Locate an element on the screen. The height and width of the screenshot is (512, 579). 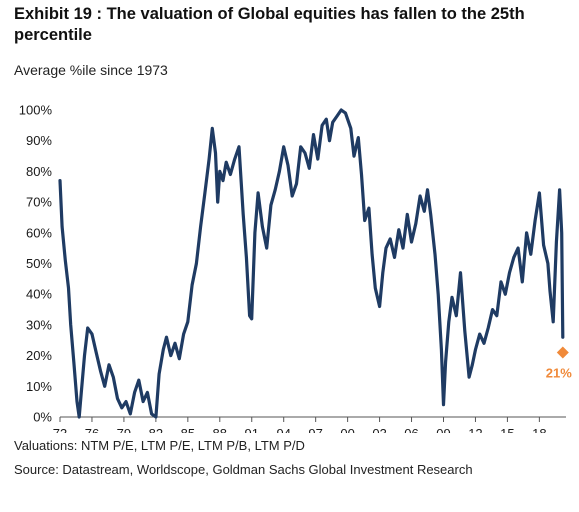
y-axis: 0% 10% 20% 30% 40% 50% 60% 70% 80% 90% 100% is located at coordinates (36, 264).